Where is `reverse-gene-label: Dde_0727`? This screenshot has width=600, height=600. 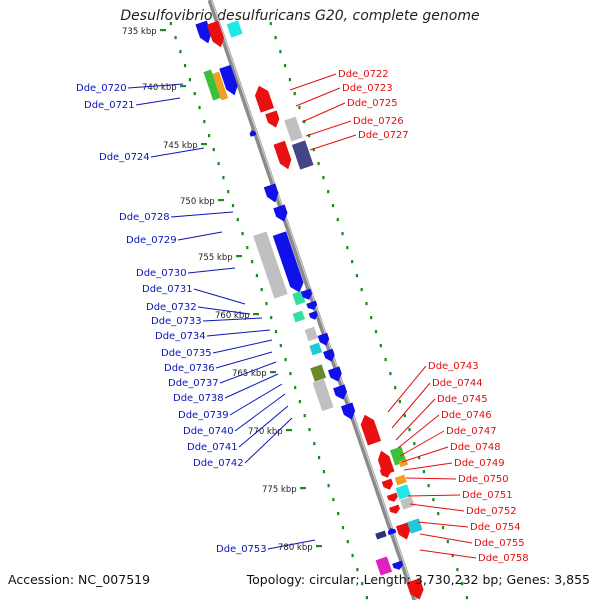 reverse-gene-label: Dde_0727 is located at coordinates (383, 135).